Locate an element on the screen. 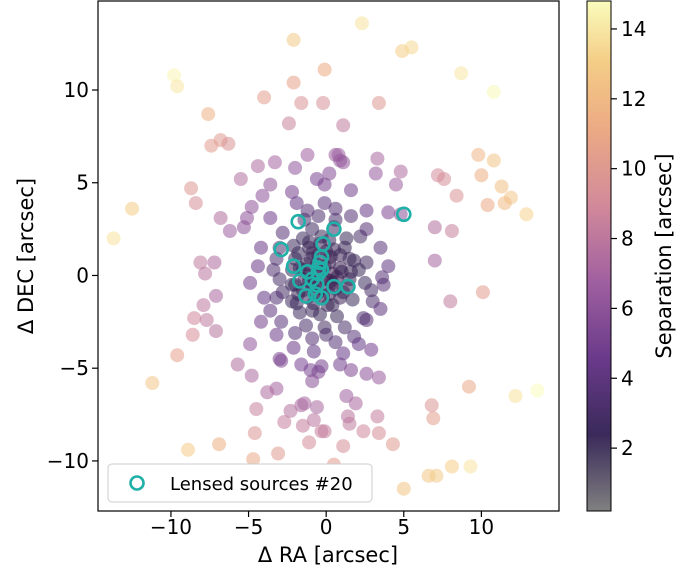 The width and height of the screenshot is (678, 574). legend-marker-lensed is located at coordinates (137, 483).